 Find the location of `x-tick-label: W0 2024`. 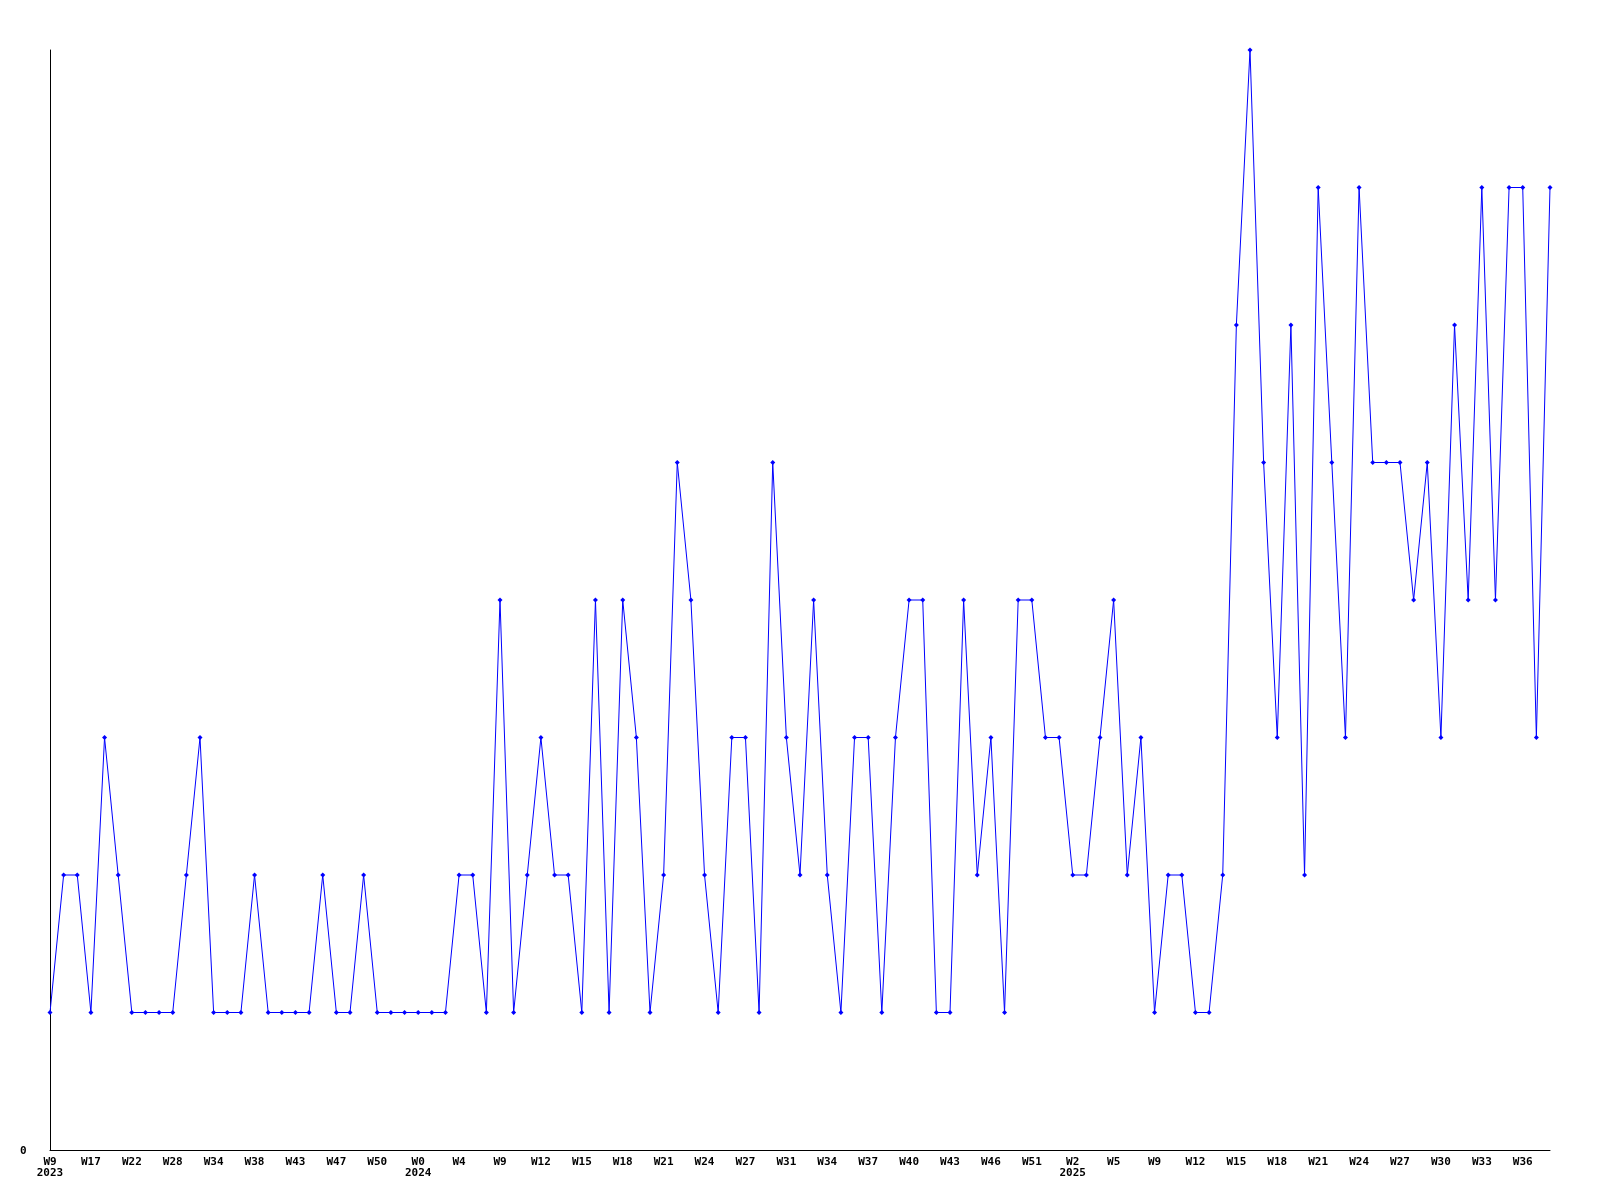

x-tick-label: W0 2024 is located at coordinates (418, 1167).